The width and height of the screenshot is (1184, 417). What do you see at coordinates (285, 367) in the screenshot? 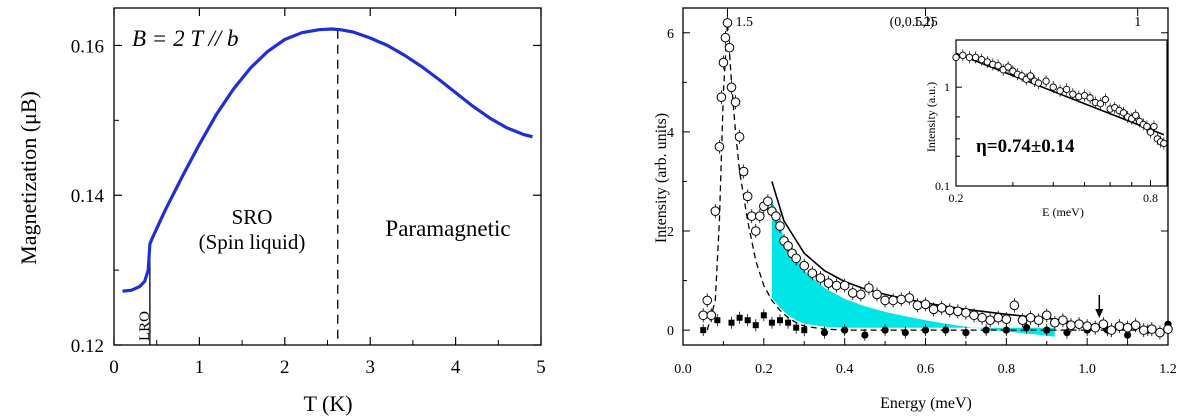
I see `left-x-tick-label: 2` at bounding box center [285, 367].